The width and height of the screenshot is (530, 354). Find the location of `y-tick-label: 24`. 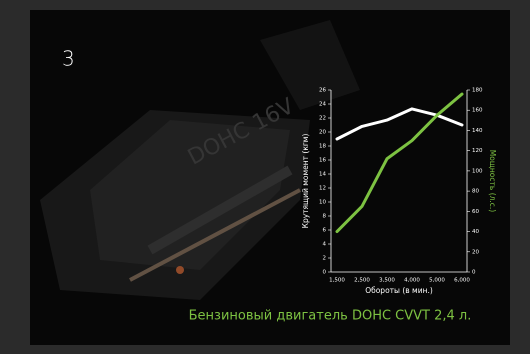

y-tick-label: 24 is located at coordinates (322, 105).